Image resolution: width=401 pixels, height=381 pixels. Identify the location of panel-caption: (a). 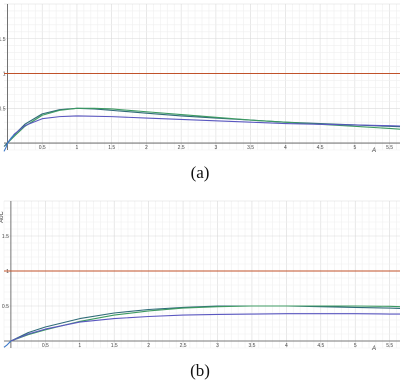
(200, 172).